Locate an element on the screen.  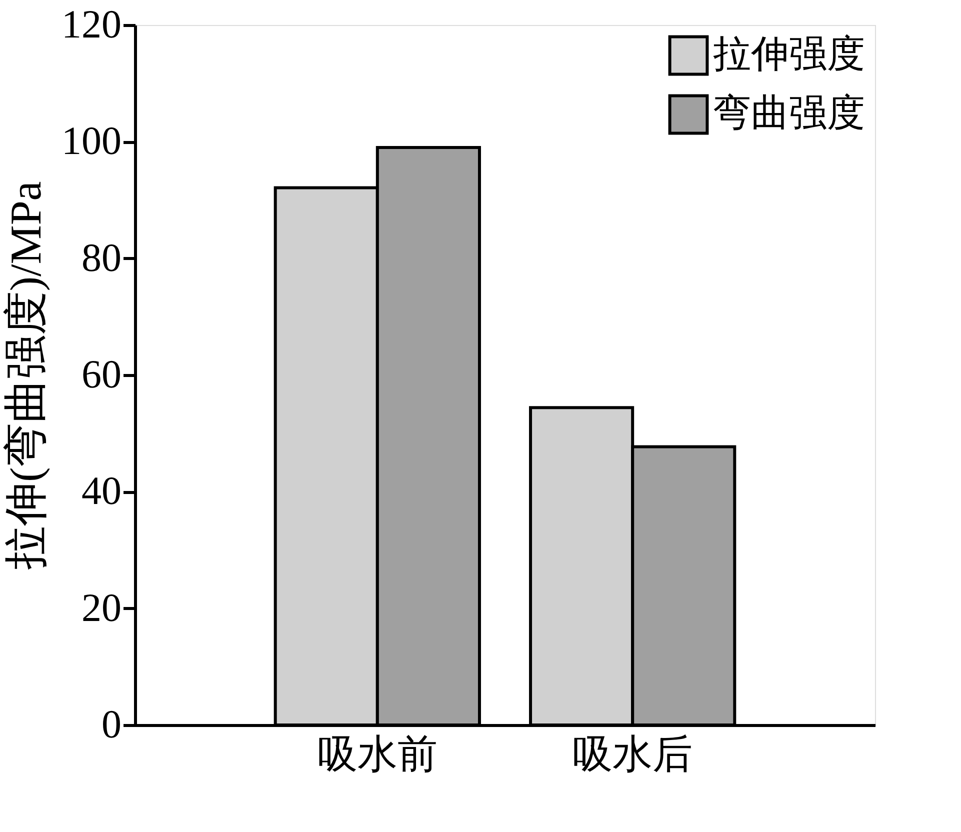
legend-label: 拉伸强度 is located at coordinates (789, 55).